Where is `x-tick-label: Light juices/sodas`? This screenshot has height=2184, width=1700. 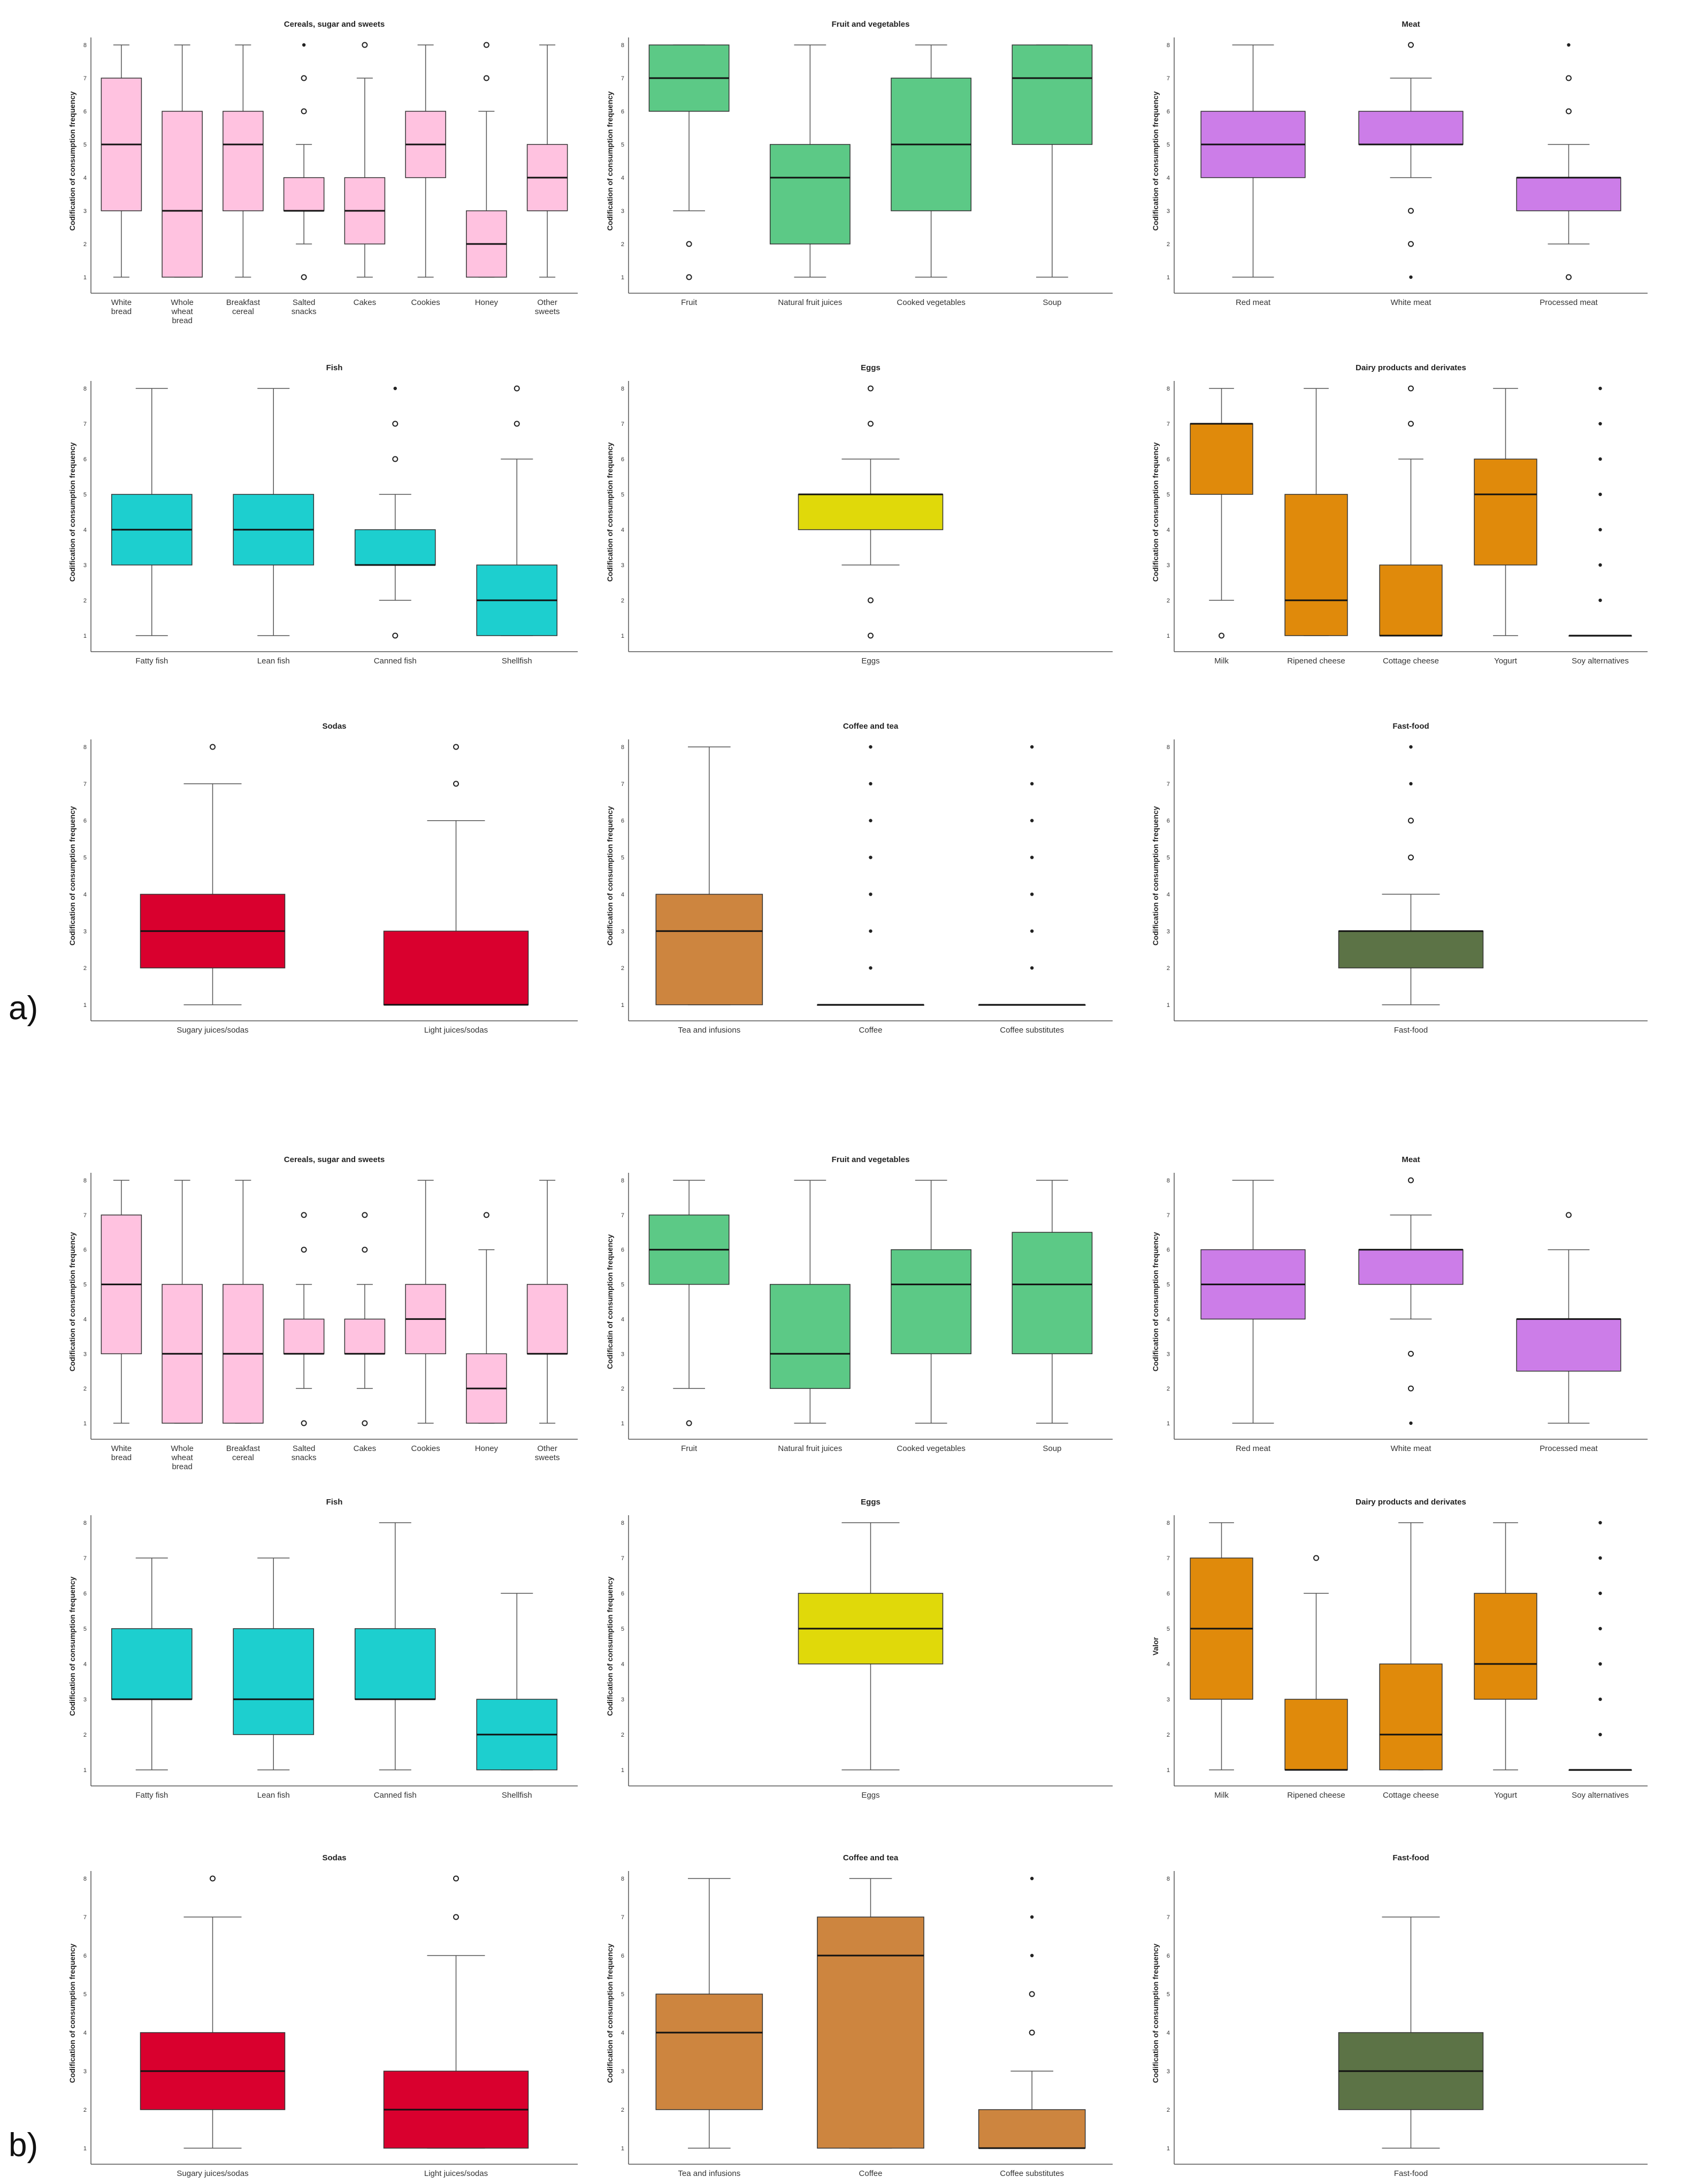 x-tick-label: Light juices/sodas is located at coordinates (456, 1030).